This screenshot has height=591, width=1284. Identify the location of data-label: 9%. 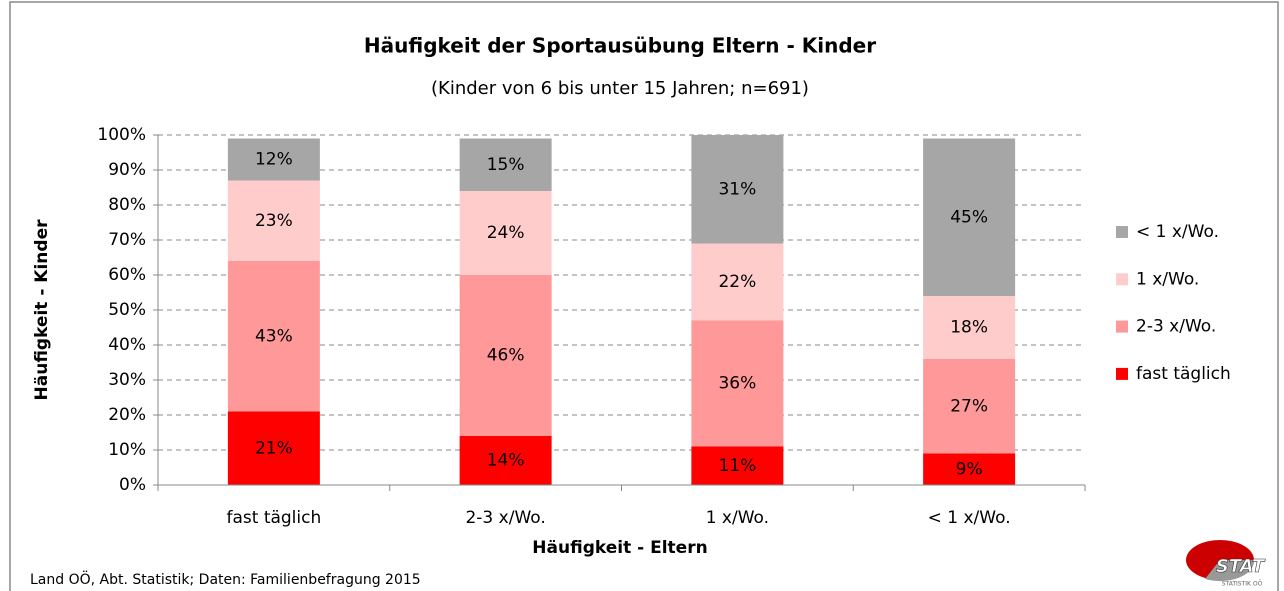
(969, 469).